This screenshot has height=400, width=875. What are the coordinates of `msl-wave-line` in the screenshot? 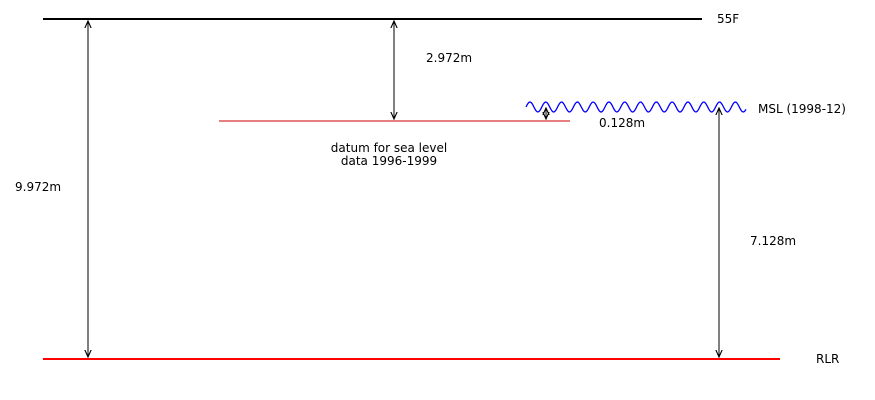 It's located at (636, 107).